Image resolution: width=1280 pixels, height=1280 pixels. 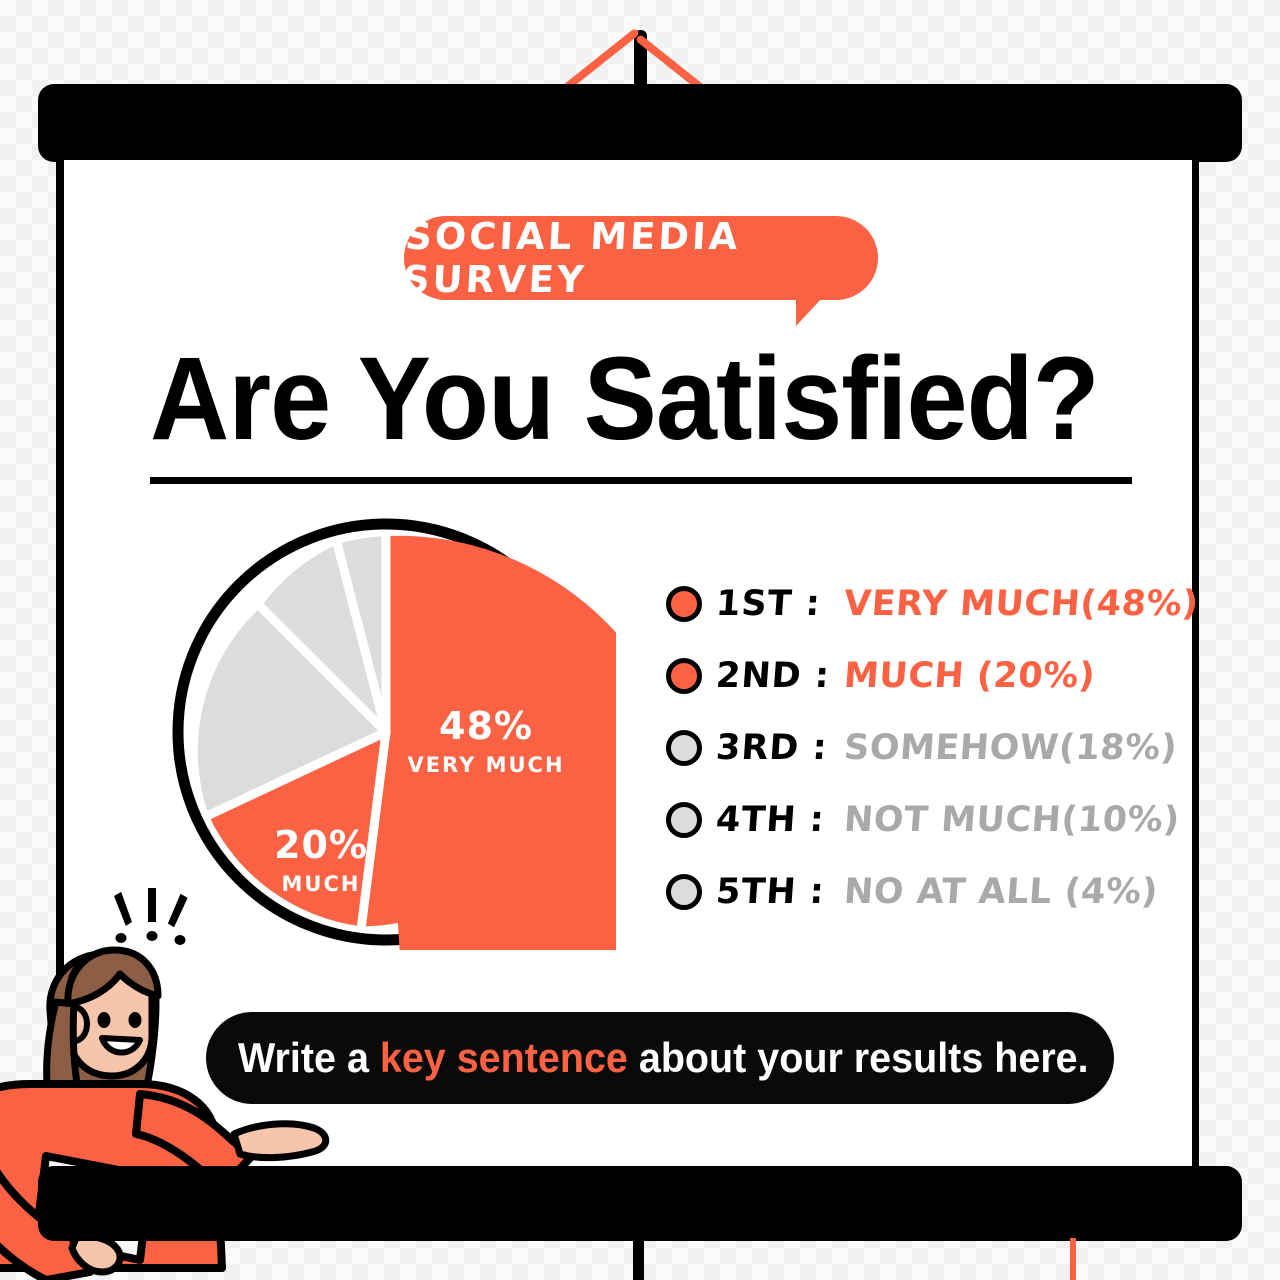 What do you see at coordinates (770, 892) in the screenshot?
I see `legend-rank-5: 5TH :` at bounding box center [770, 892].